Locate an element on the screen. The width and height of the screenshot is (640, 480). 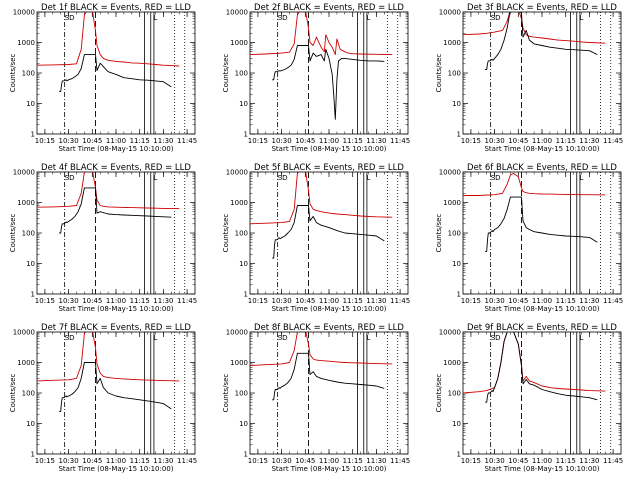
chart-title: Det 9f BLACK = Events, RED = LLD is located at coordinates (542, 328).